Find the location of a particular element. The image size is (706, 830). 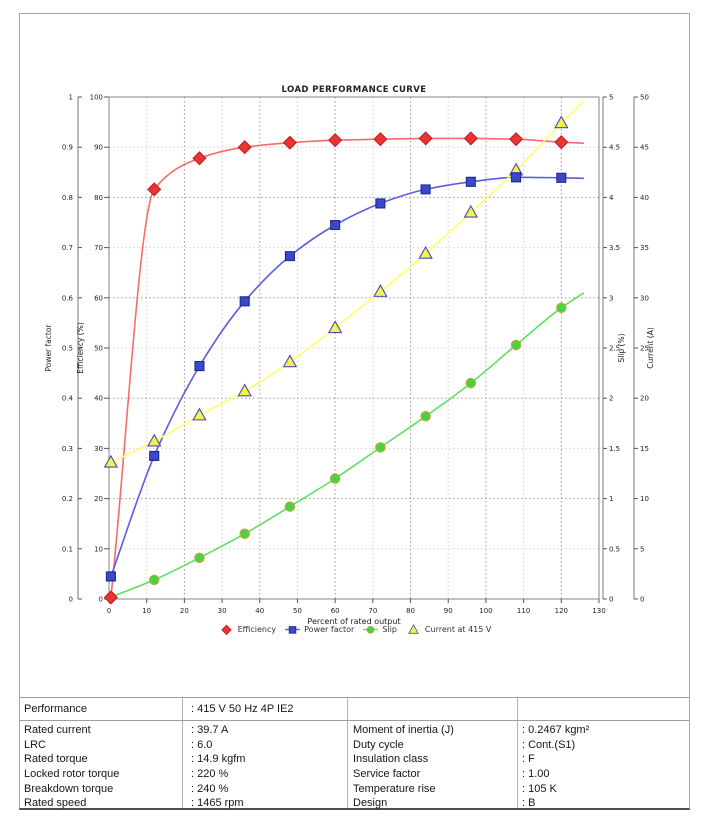

legend-diamond-icon is located at coordinates (226, 629).